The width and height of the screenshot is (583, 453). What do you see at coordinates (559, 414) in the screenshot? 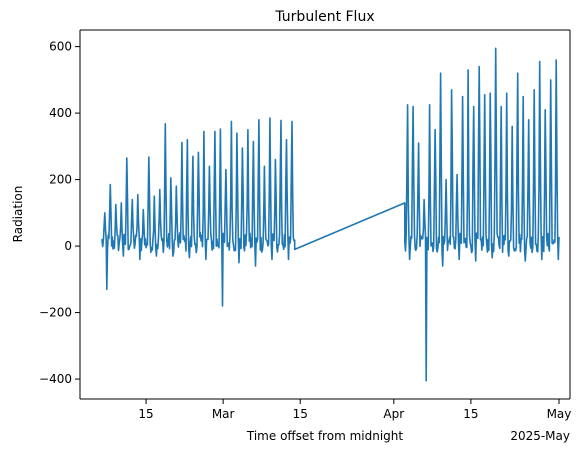
I see `x-tick-label: May` at bounding box center [559, 414].